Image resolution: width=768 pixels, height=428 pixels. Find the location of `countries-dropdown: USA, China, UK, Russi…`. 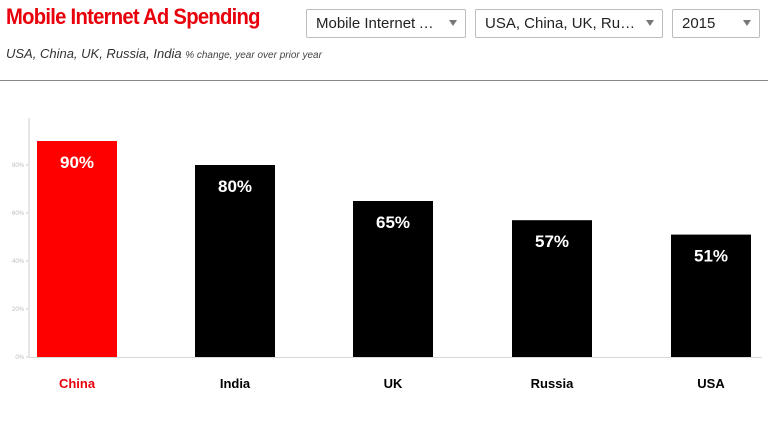

countries-dropdown: USA, China, UK, Russi… is located at coordinates (569, 23).